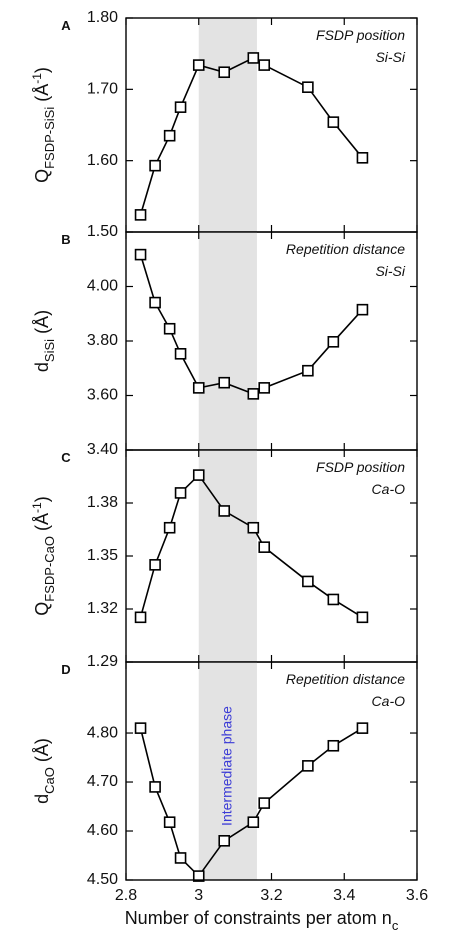  What do you see at coordinates (102, 555) in the screenshot?
I see `y-tick-label: 1.35` at bounding box center [102, 555].